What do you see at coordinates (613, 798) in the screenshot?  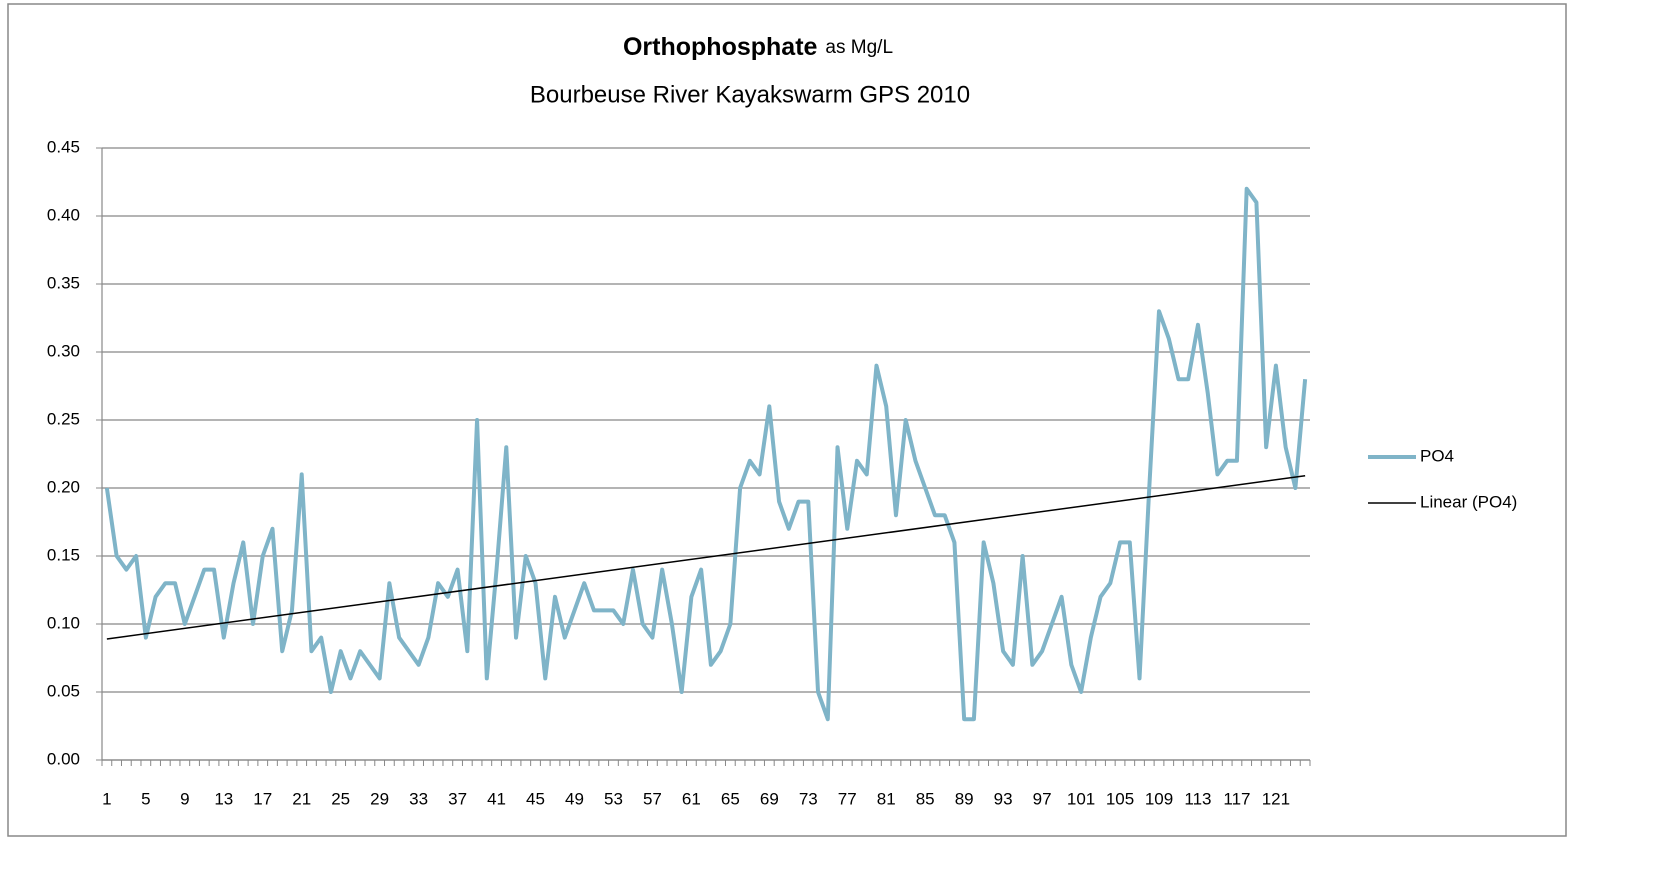 I see `x-tick-label: 53` at bounding box center [613, 798].